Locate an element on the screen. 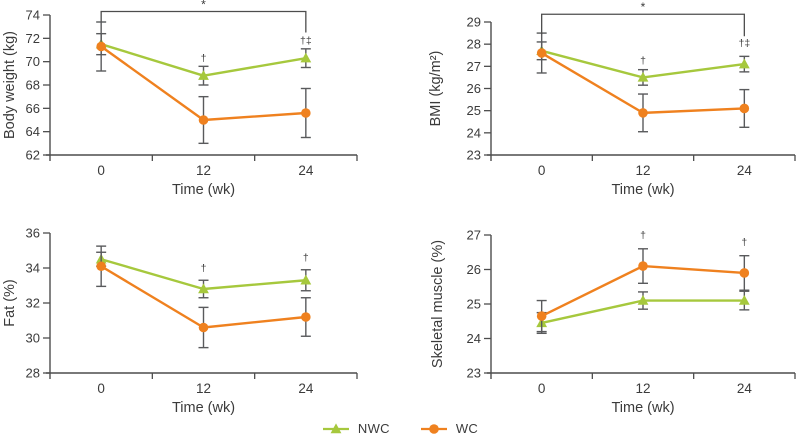  legend-item-wc: WC is located at coordinates (449, 428).